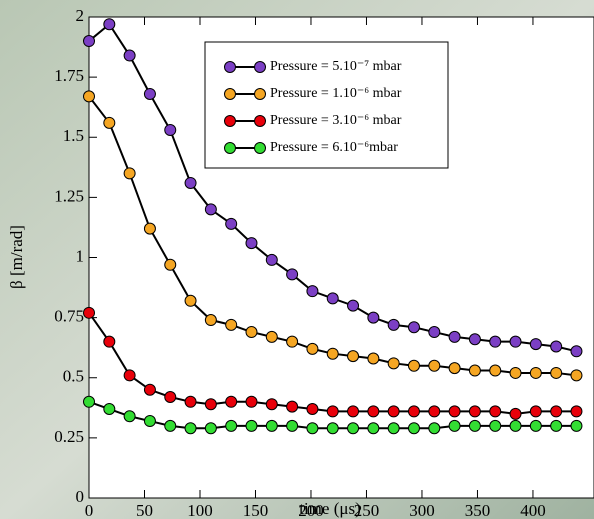  I want to click on x-tick-label: 100, so click(200, 510).